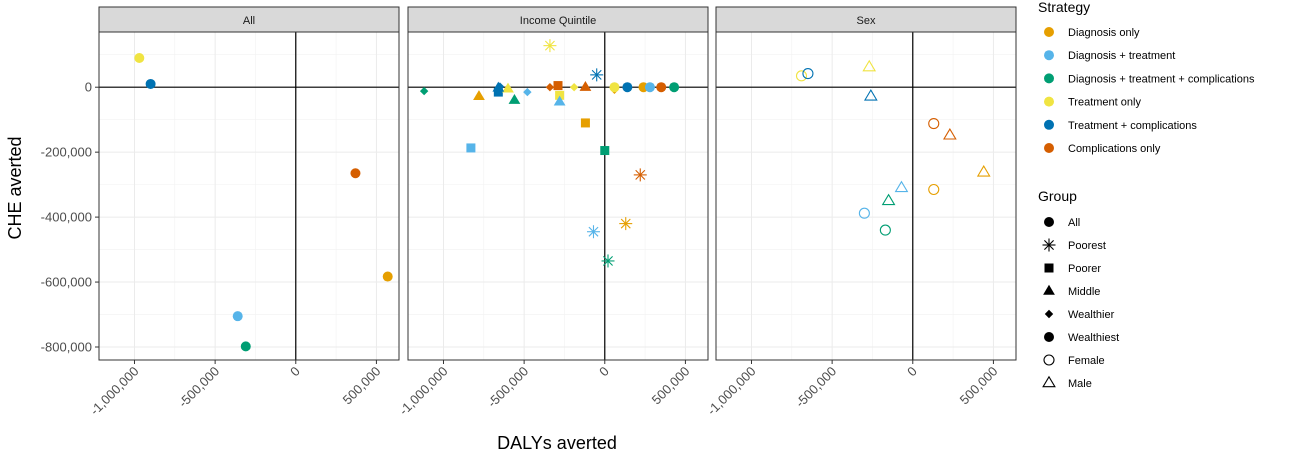  I want to click on legend-strategy-title: Strategy, so click(1064, 7).